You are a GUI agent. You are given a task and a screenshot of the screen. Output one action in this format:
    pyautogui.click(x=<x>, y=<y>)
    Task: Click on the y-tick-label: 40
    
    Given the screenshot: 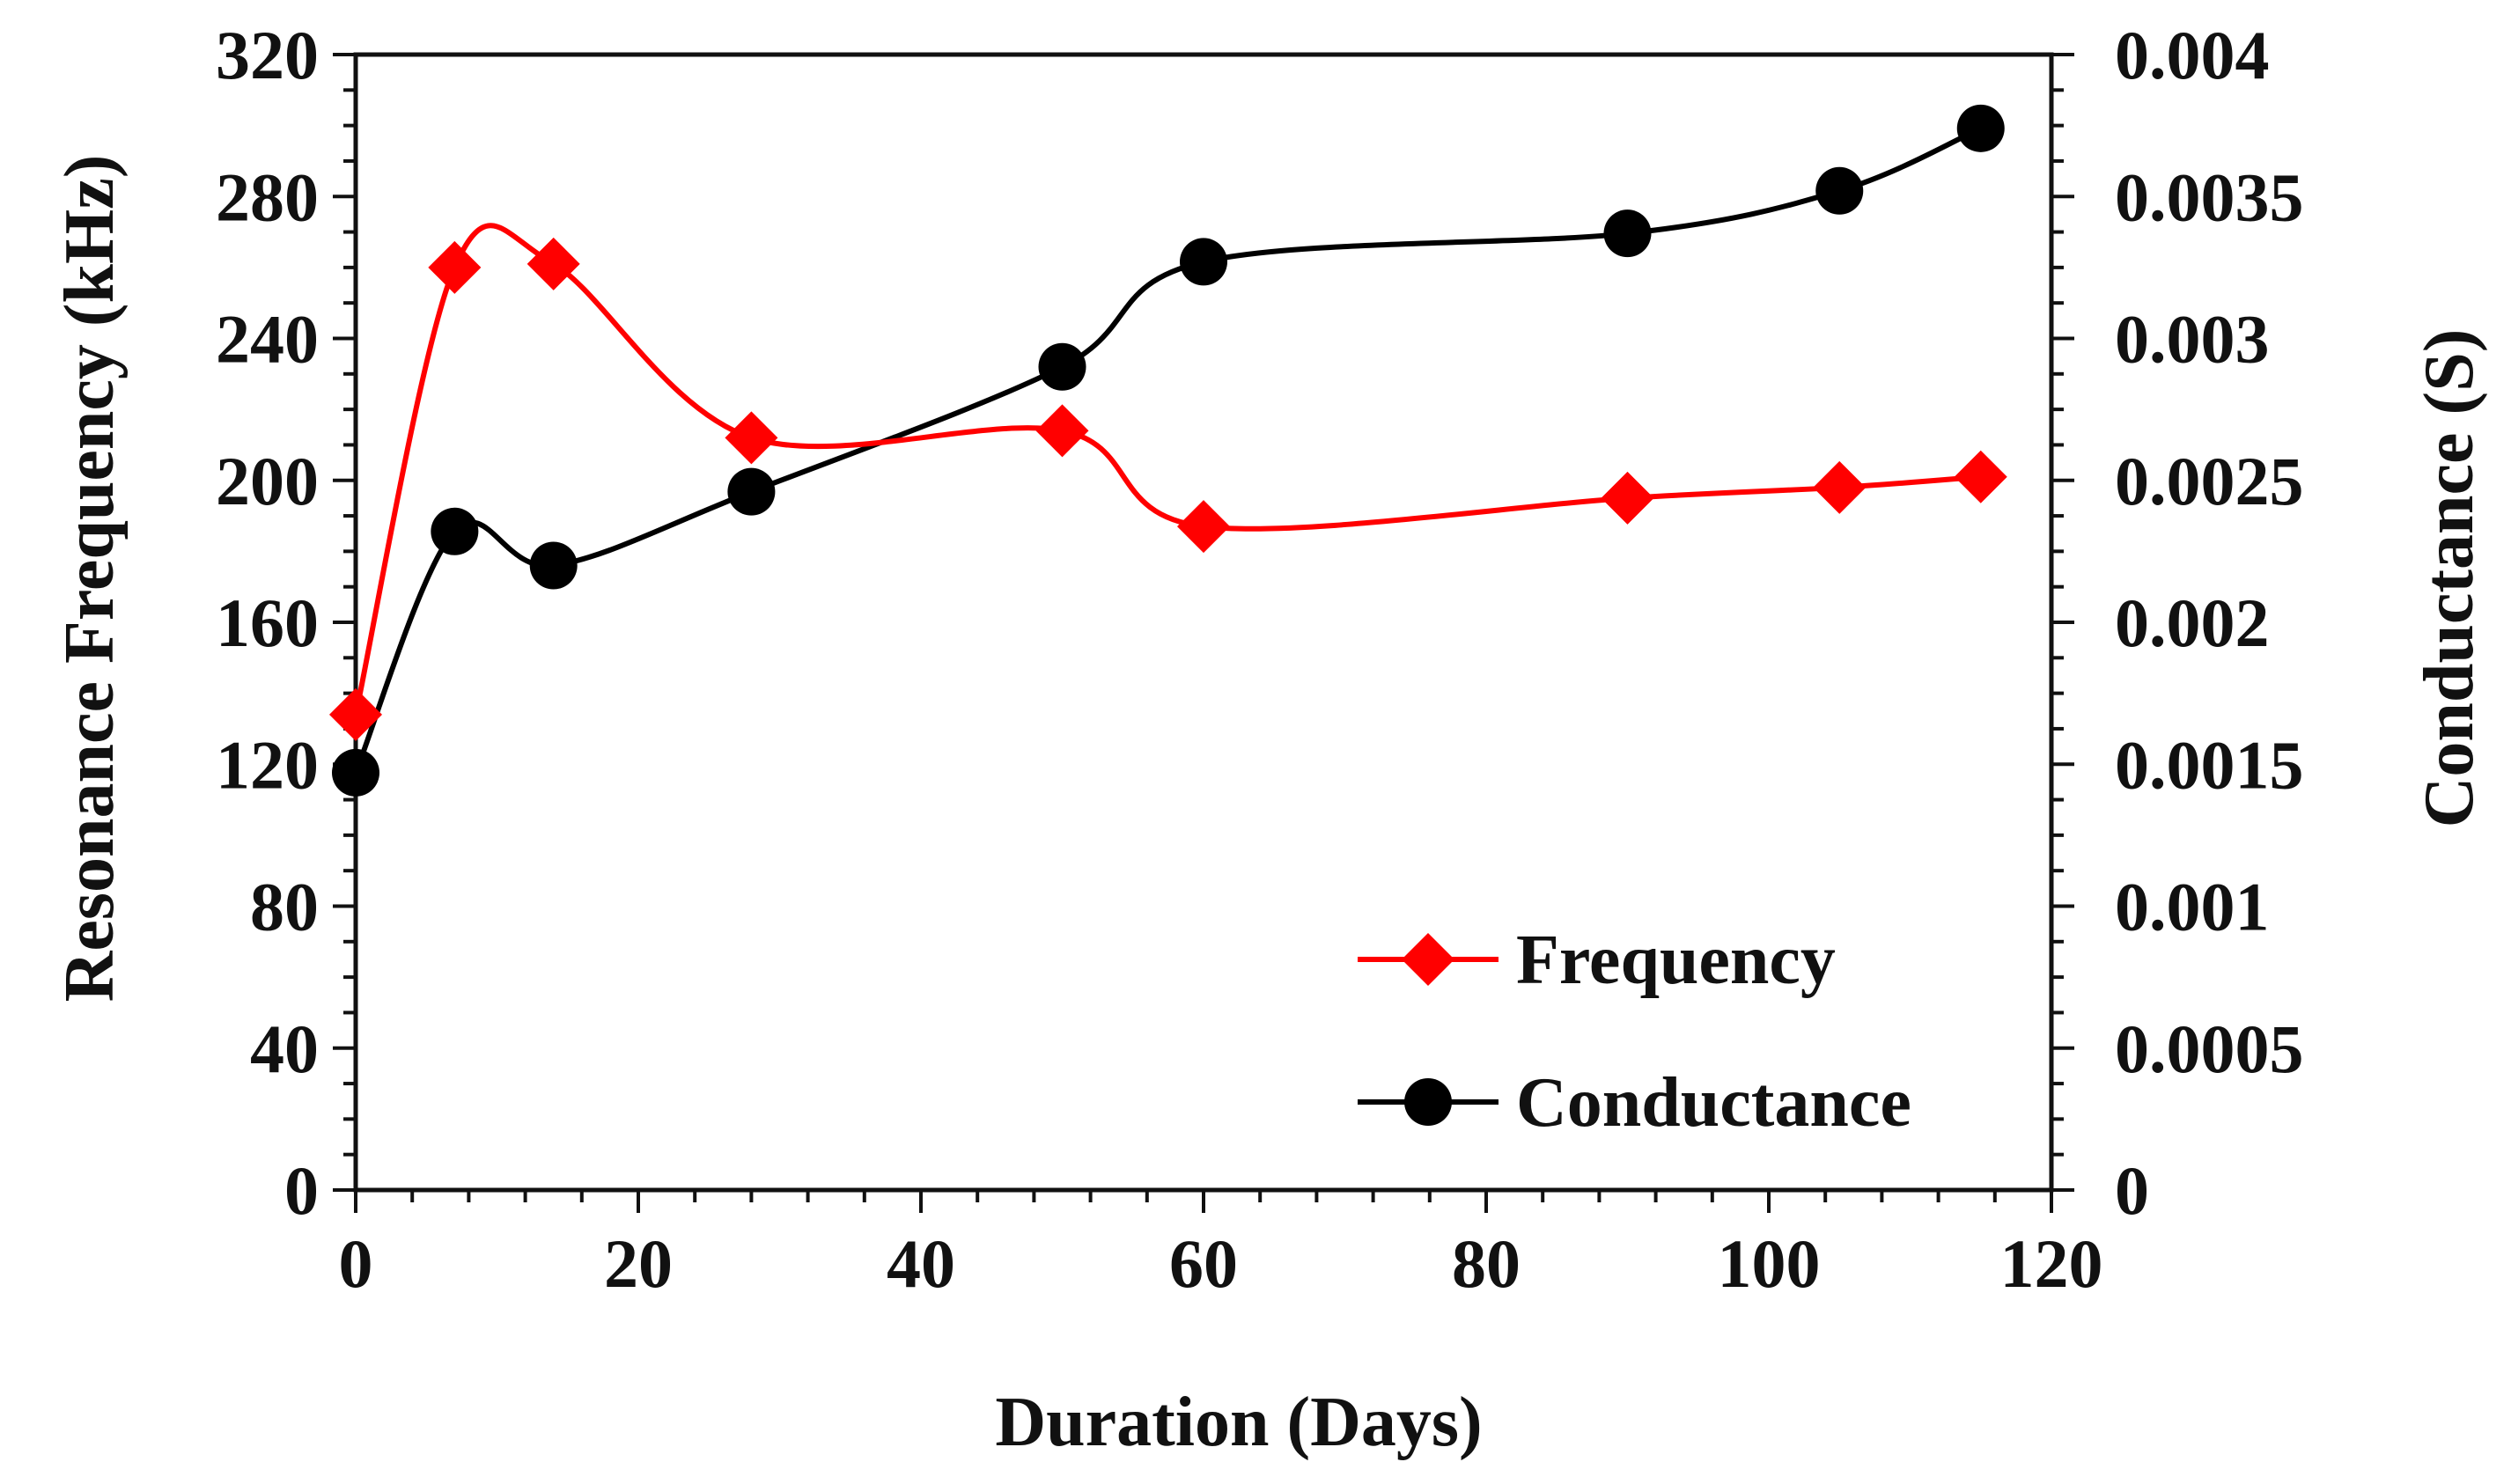 What is the action you would take?
    pyautogui.click(x=284, y=1049)
    